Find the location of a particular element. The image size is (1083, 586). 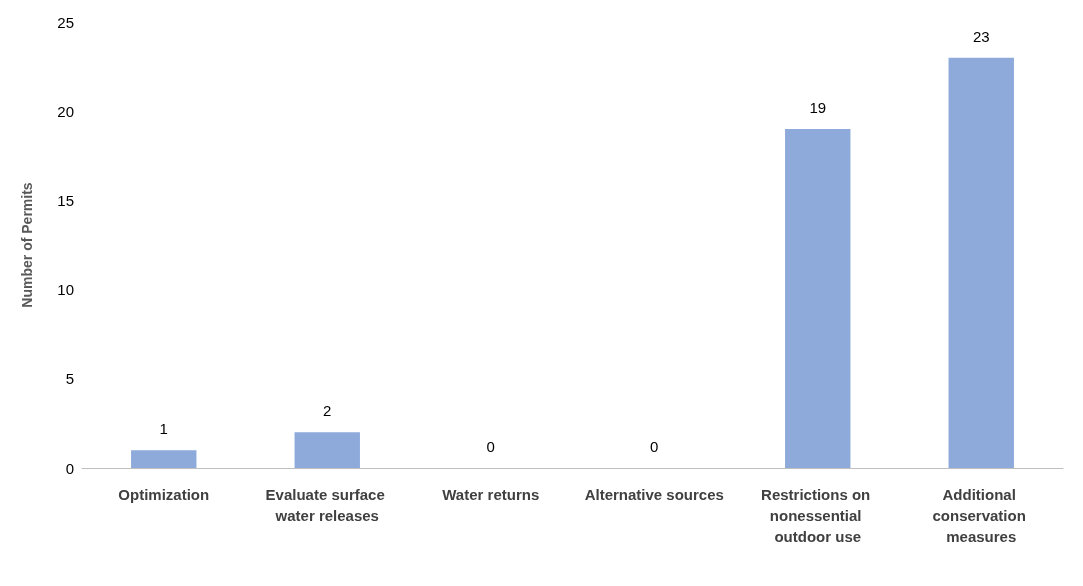

y-tick-label: 15 is located at coordinates (65, 200).